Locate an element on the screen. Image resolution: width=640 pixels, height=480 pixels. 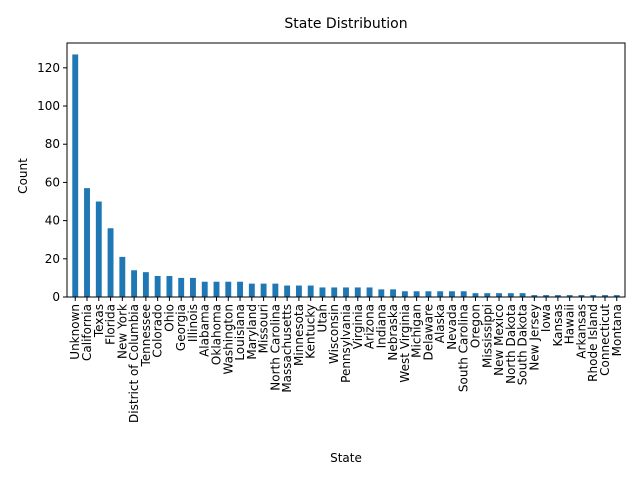
x-tick-label: Texas is located at coordinates (99, 321).